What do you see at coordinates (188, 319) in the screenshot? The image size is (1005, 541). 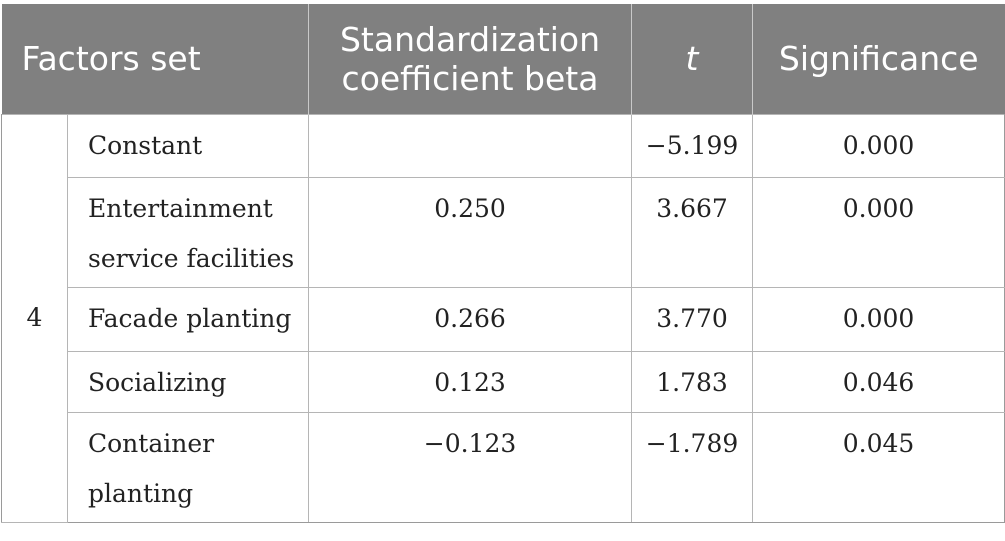 I see `factor-cell: Facade planting` at bounding box center [188, 319].